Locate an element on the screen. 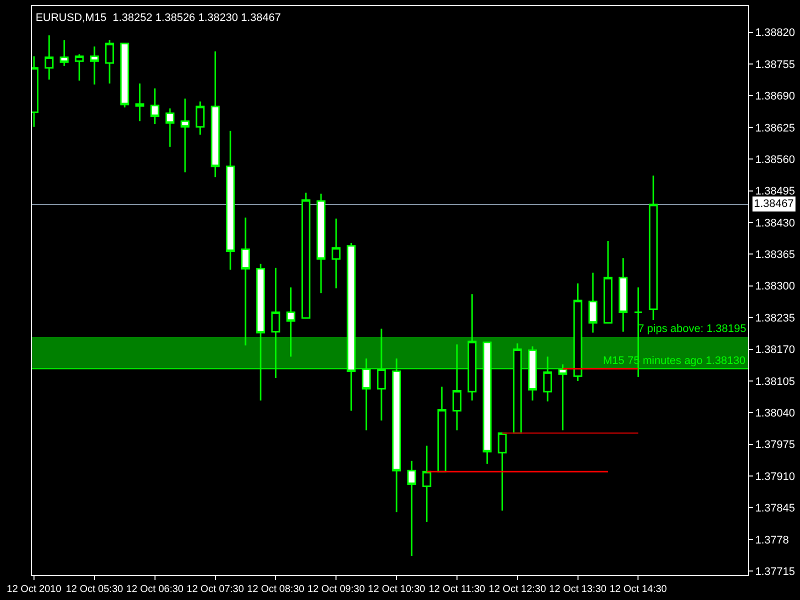  x-tick-label: 12 Oct 13:30 is located at coordinates (578, 589).